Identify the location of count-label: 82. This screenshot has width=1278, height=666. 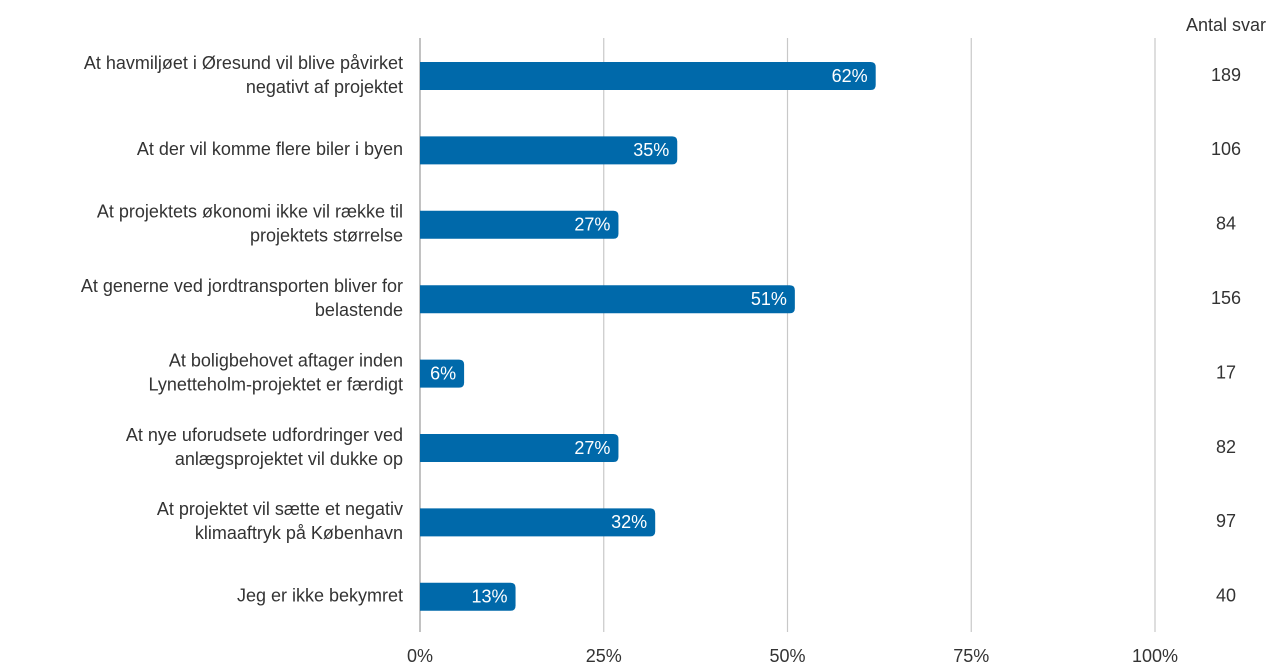
(1226, 447).